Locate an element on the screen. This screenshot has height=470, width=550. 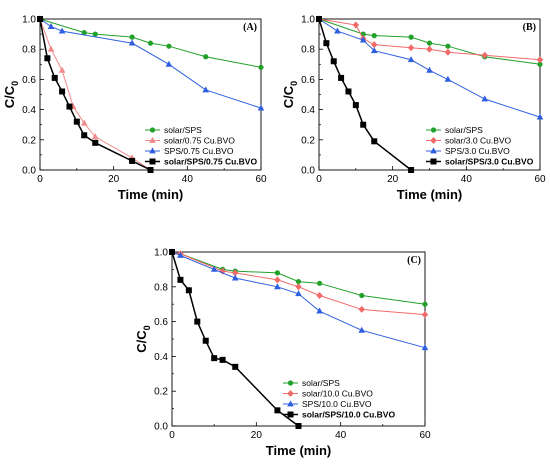
chart-c-panel-label: (C) is located at coordinates (414, 260).